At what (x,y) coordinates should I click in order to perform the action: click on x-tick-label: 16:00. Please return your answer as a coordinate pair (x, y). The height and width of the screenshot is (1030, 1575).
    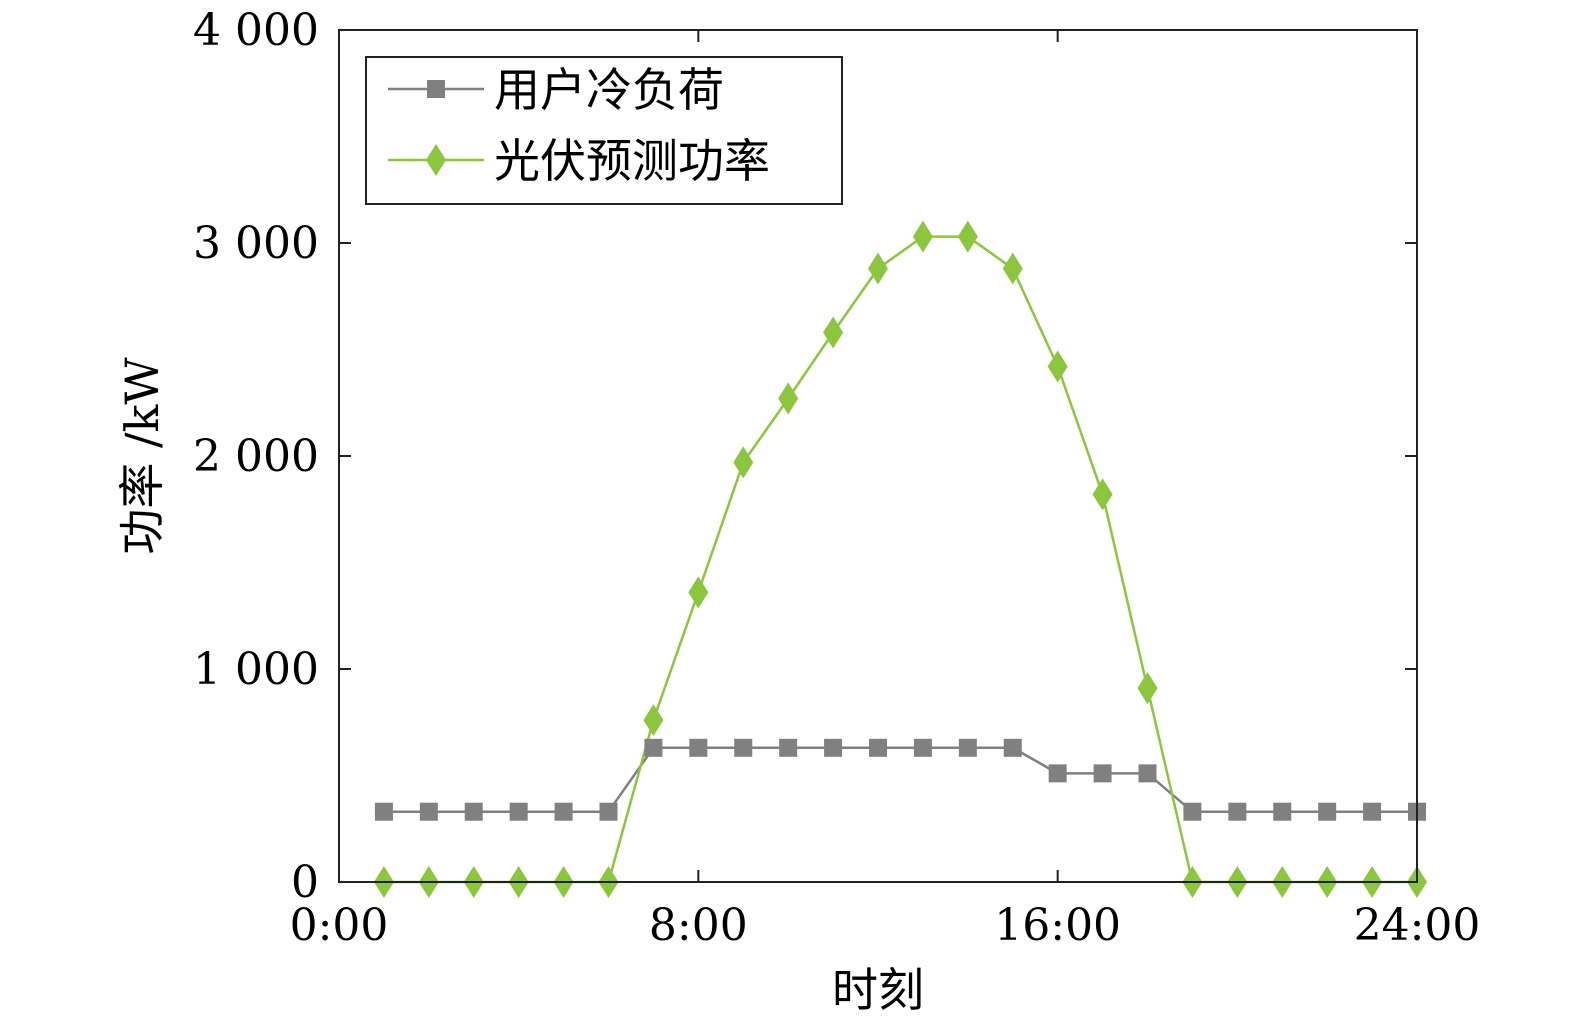
    Looking at the image, I should click on (1057, 925).